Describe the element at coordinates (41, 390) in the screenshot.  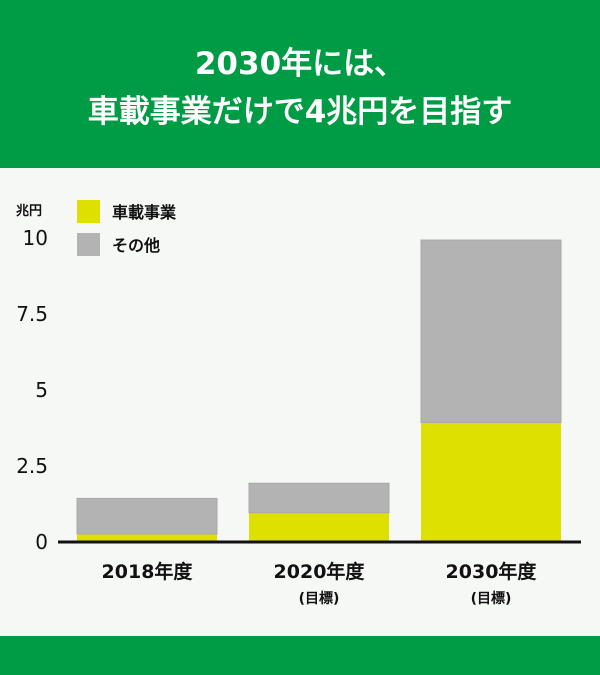
I see `y-tick-label: 5` at that location.